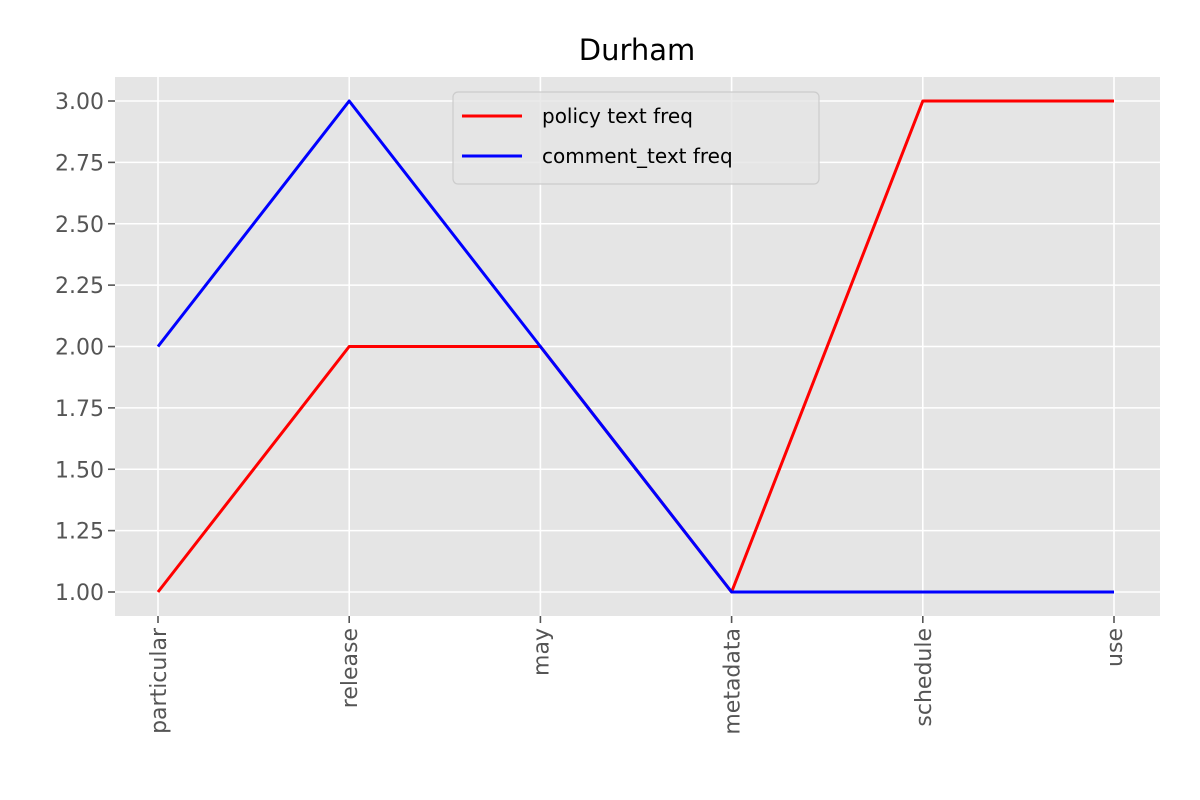  I want to click on y-tick-label: 1.50, so click(79, 470).